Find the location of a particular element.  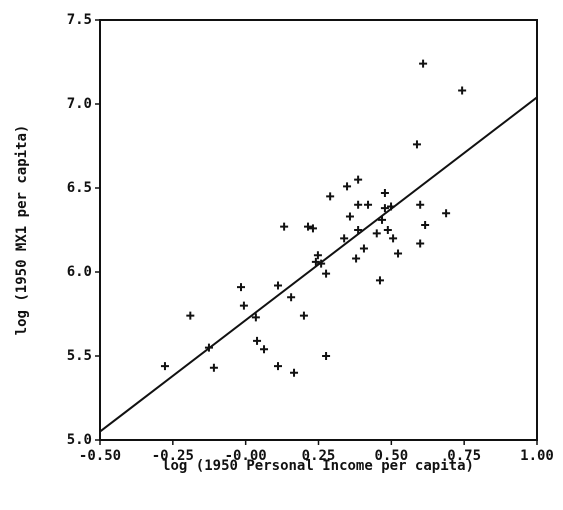

x-tick-label: -0.25 is located at coordinates (173, 456).